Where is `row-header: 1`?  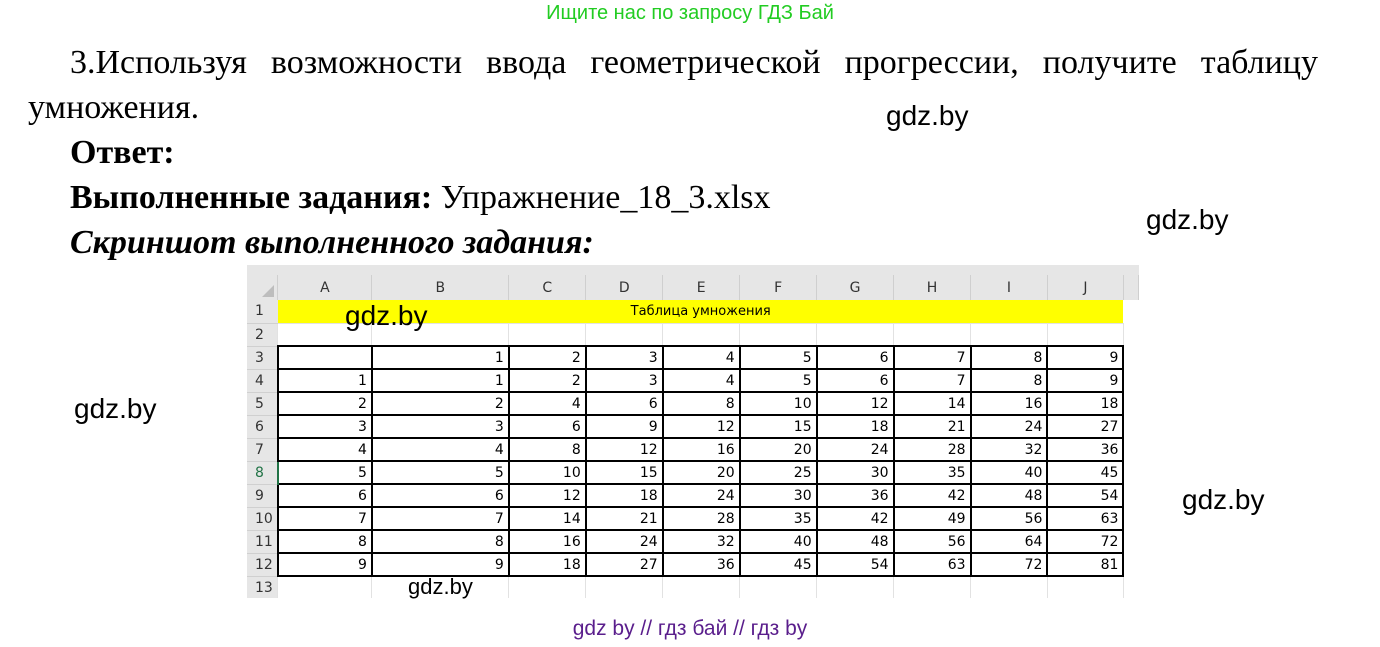
row-header: 1 is located at coordinates (262, 312).